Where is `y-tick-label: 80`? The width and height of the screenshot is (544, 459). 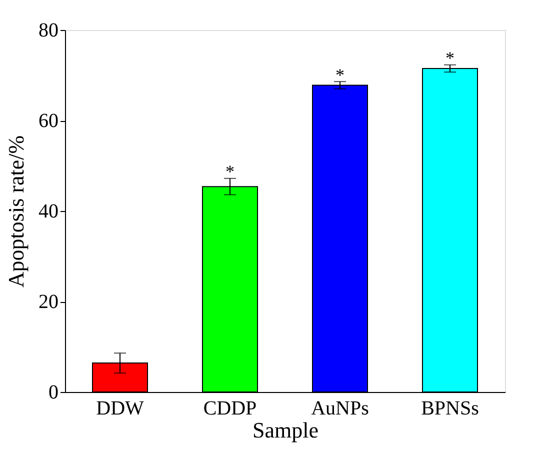 y-tick-label: 80 is located at coordinates (48, 31).